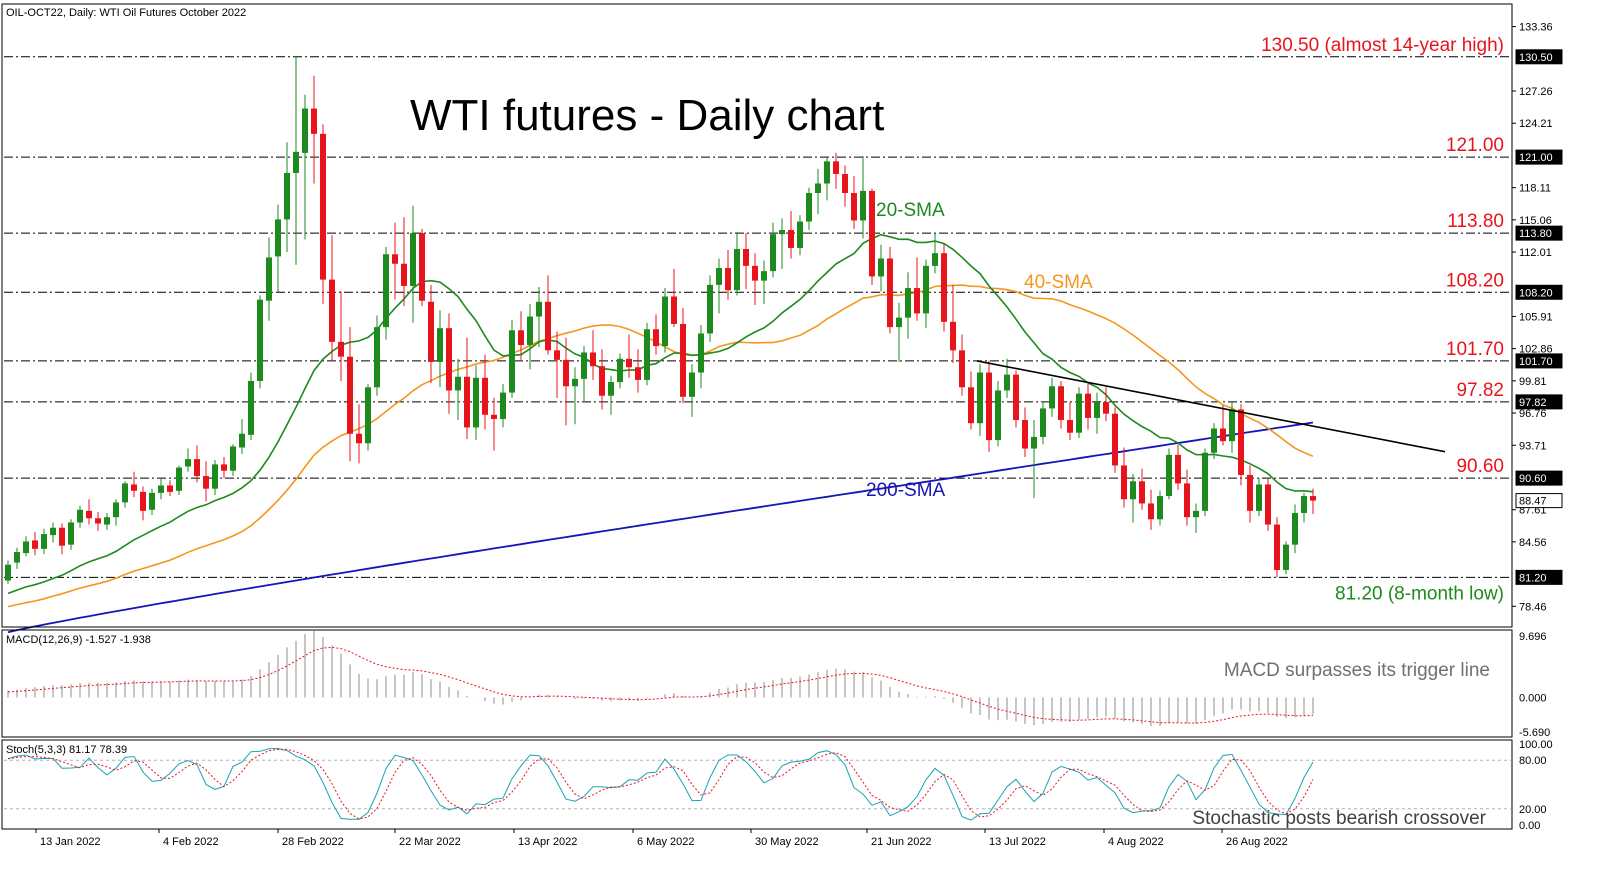  What do you see at coordinates (1533, 543) in the screenshot?
I see `y-tick-label: 84.56` at bounding box center [1533, 543].